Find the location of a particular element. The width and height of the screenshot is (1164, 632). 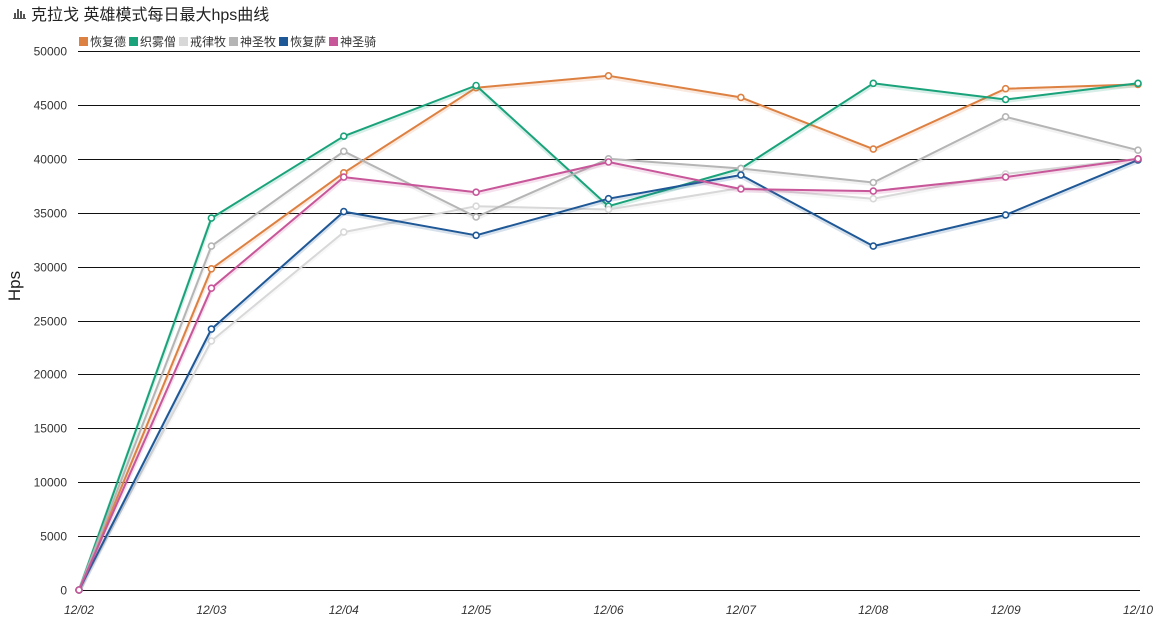

y-tick-label: 45000 is located at coordinates (51, 106).